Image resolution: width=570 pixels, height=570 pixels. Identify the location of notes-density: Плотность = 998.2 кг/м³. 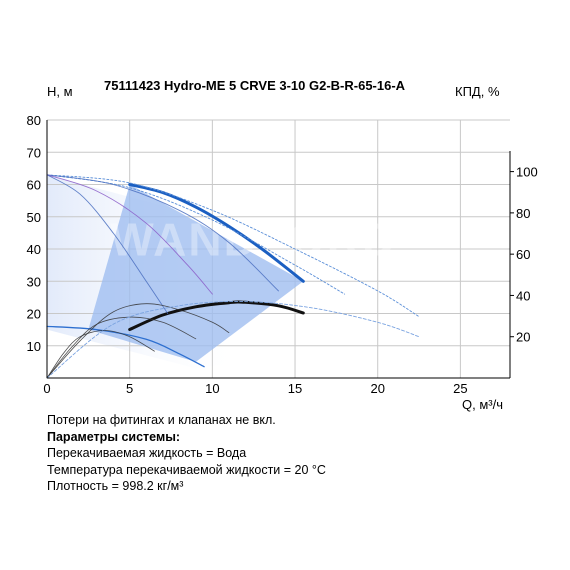
(115, 486).